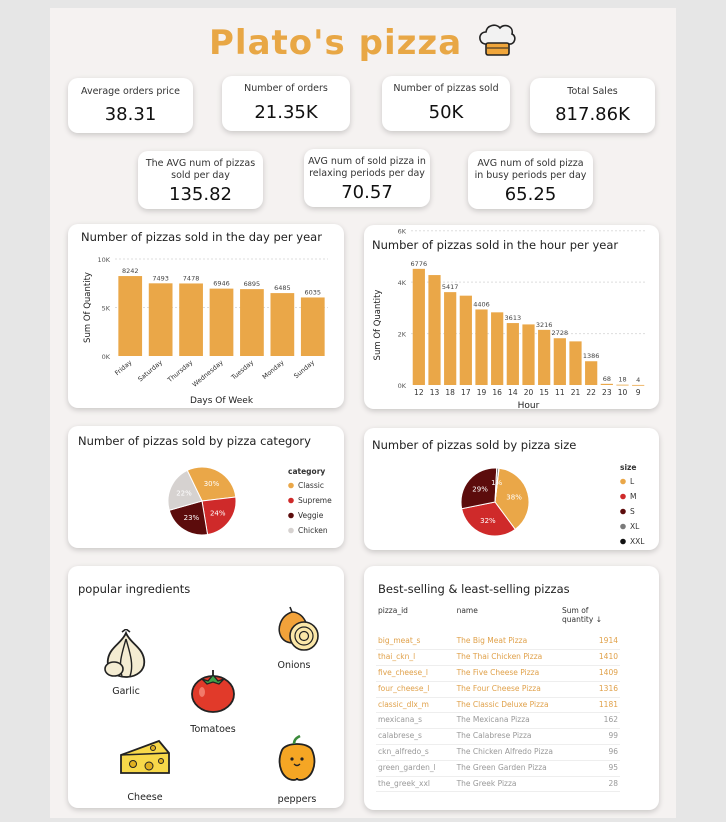 Image resolution: width=726 pixels, height=822 pixels. Describe the element at coordinates (194, 441) in the screenshot. I see `chart-title: Number of pizzas sold by pizza category` at that location.